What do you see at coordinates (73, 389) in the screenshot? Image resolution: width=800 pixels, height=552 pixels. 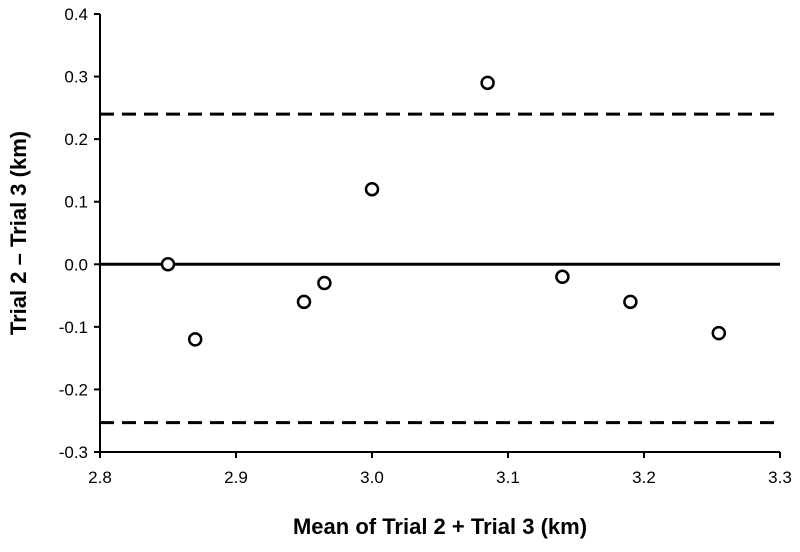 I see `y-tick-label: -0.2` at bounding box center [73, 389].